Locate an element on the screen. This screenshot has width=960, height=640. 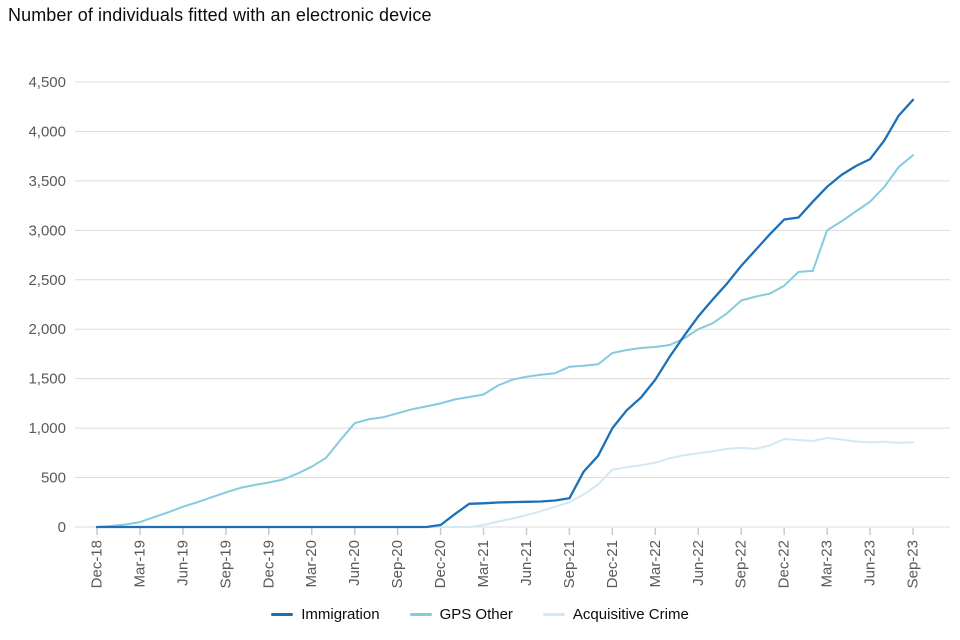
y-axis-tick-label: 4,000 is located at coordinates (47, 131).